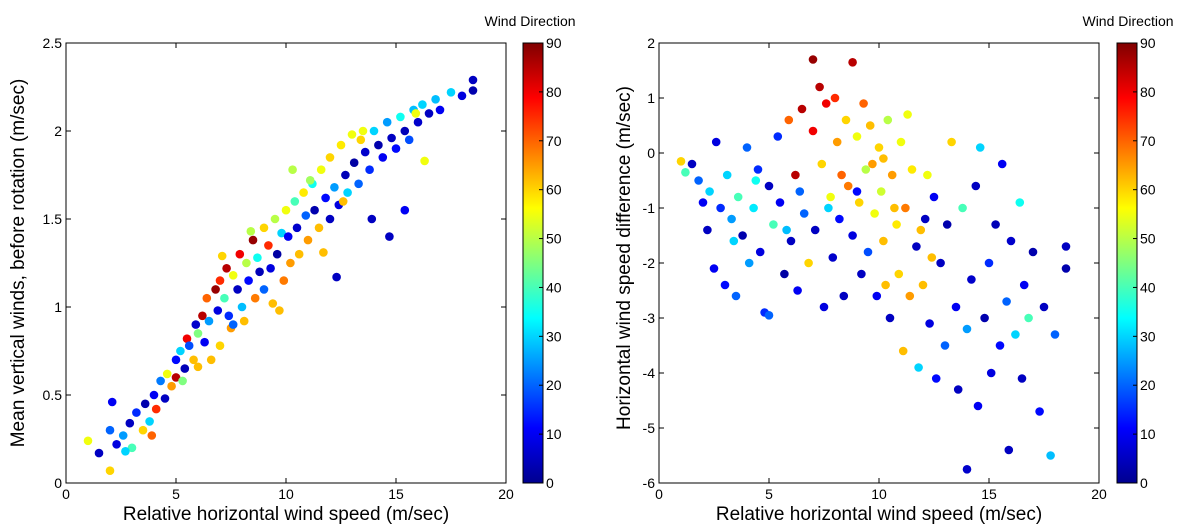 The height and width of the screenshot is (529, 1192). Describe the element at coordinates (58, 131) in the screenshot. I see `left-y-tick-label-4: 2` at that location.